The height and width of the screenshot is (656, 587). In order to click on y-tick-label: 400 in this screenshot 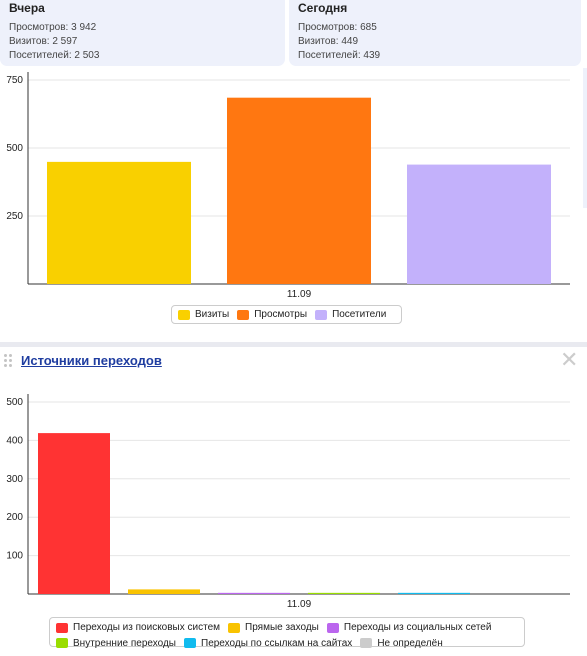, I will do `click(14, 440)`.